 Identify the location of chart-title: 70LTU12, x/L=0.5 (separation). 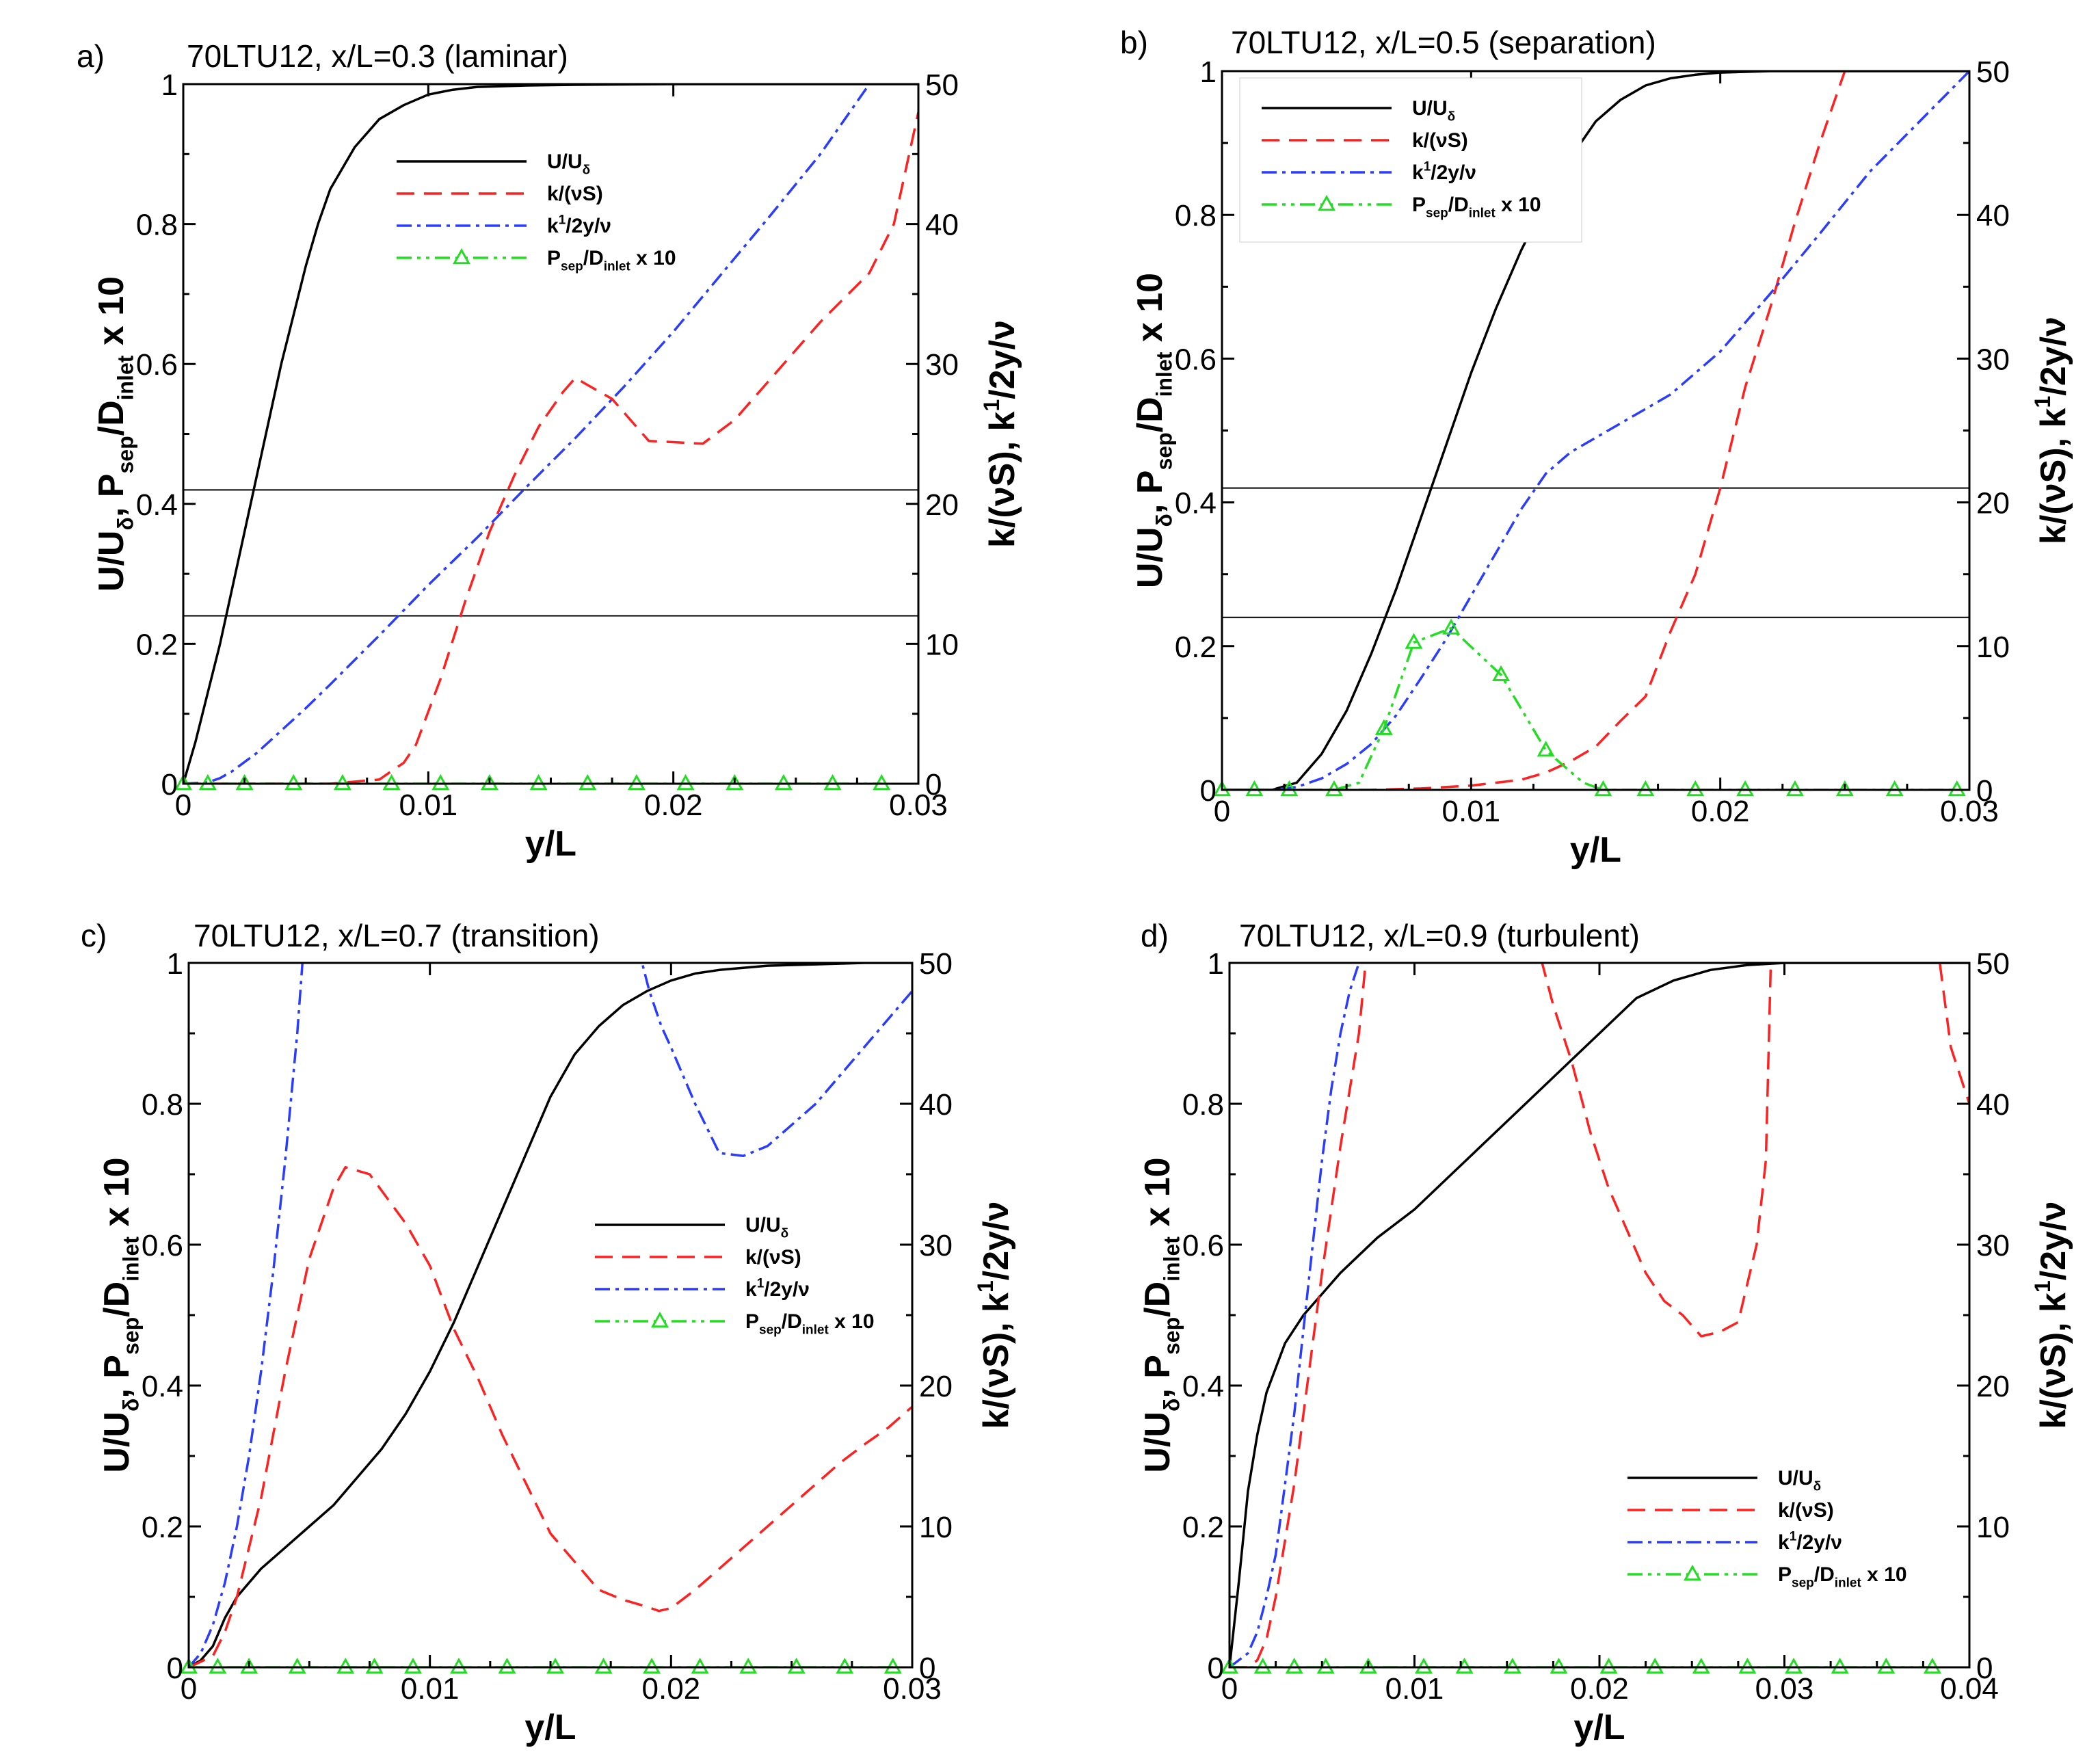
(1443, 42).